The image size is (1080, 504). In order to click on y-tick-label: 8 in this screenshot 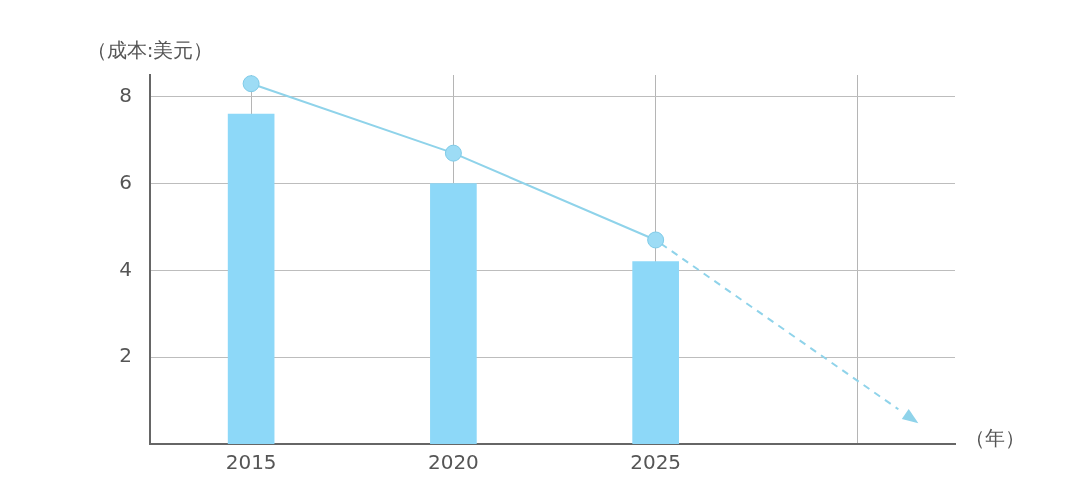, I will do `click(125, 94)`.